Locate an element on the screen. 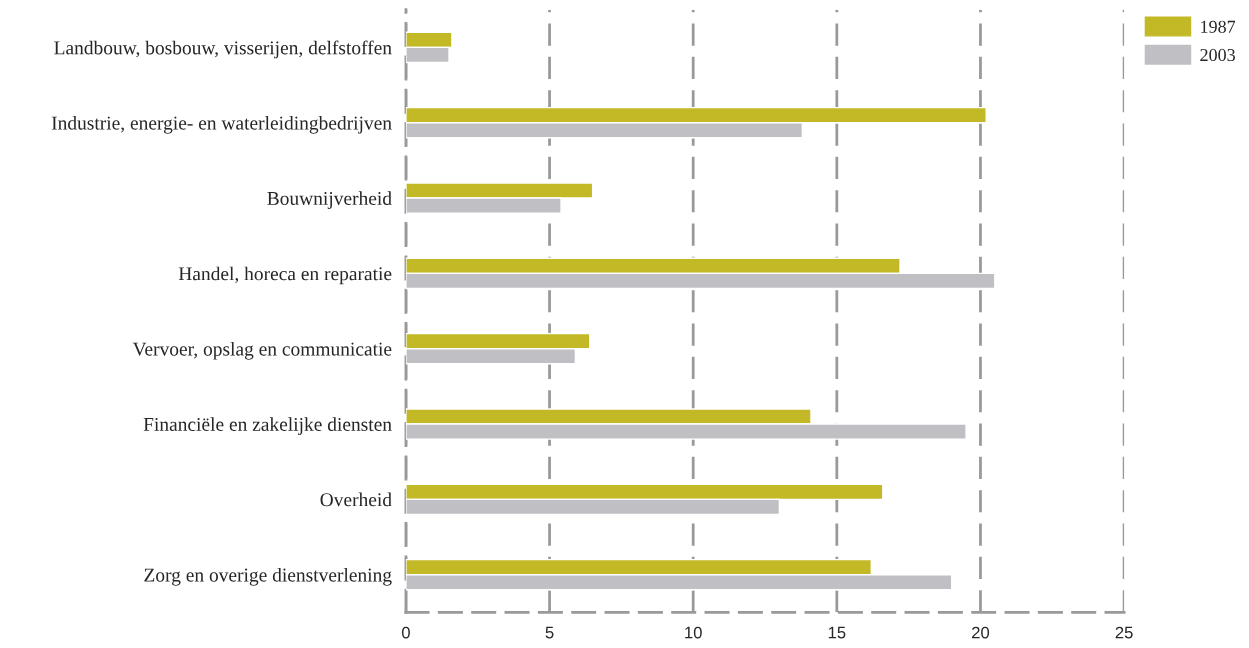 Image resolution: width=1249 pixels, height=648 pixels. legend-label: 2003 is located at coordinates (1217, 55).